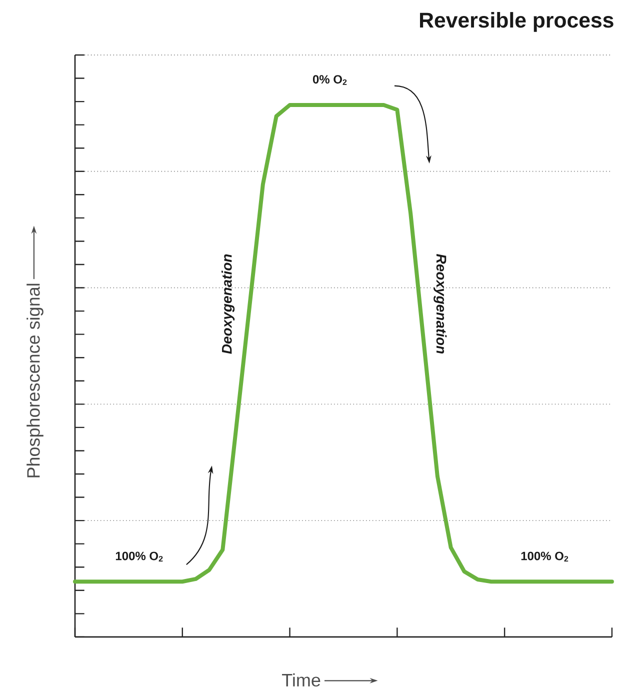  I want to click on annotation: Reoxygenation, so click(440, 304).